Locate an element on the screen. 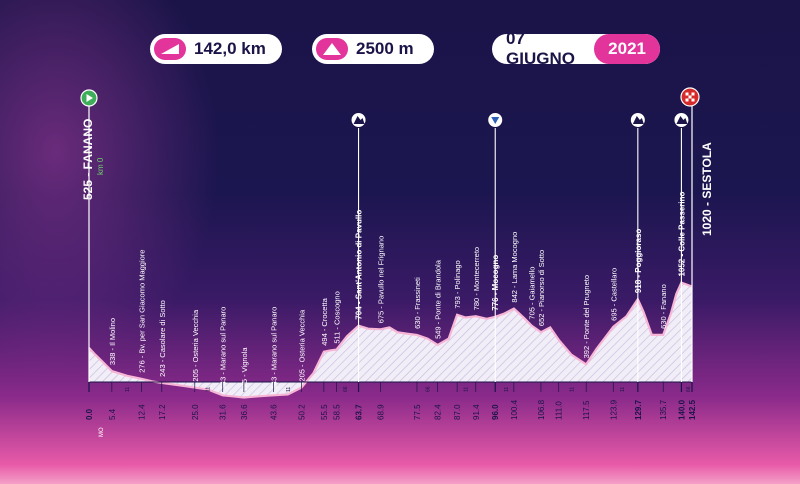 This screenshot has height=484, width=800. waypoint-label: 695 - Castellaro is located at coordinates (613, 294).